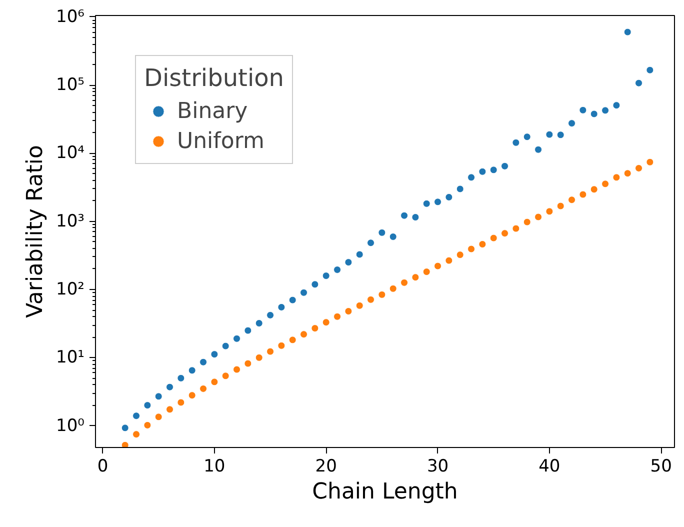 The image size is (684, 527). Describe the element at coordinates (437, 466) in the screenshot. I see `x-tick-label: 30` at that location.